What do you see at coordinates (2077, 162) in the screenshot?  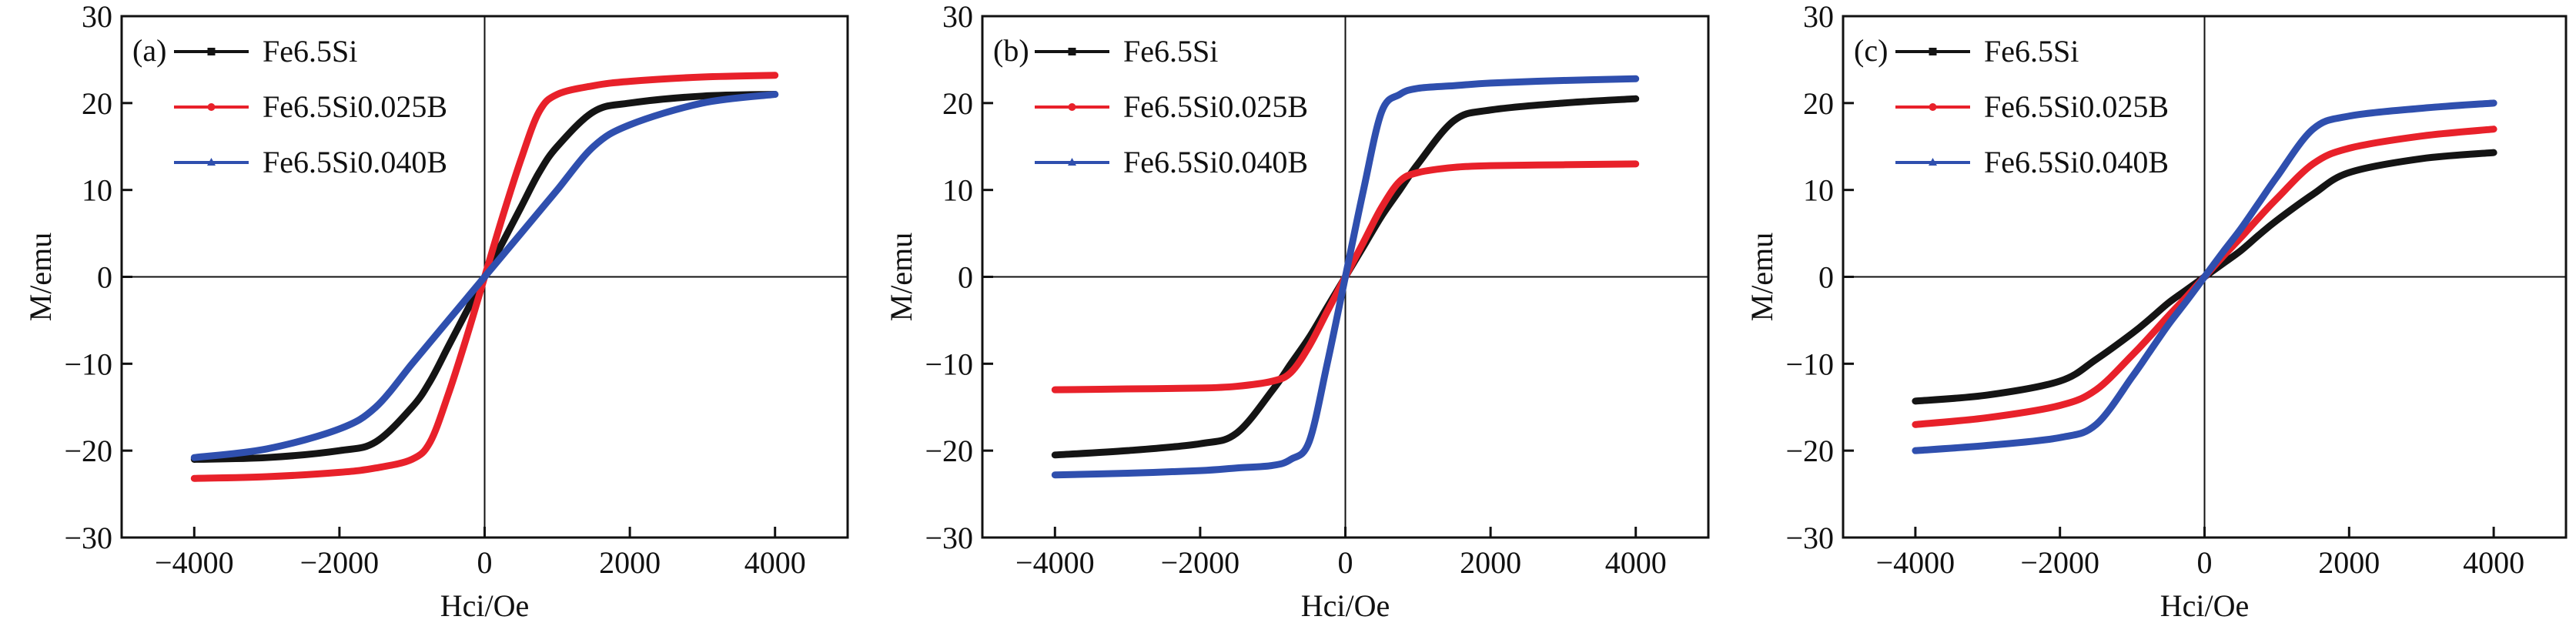 I see `legend-label: Fe6.5Si0.040B` at bounding box center [2077, 162].